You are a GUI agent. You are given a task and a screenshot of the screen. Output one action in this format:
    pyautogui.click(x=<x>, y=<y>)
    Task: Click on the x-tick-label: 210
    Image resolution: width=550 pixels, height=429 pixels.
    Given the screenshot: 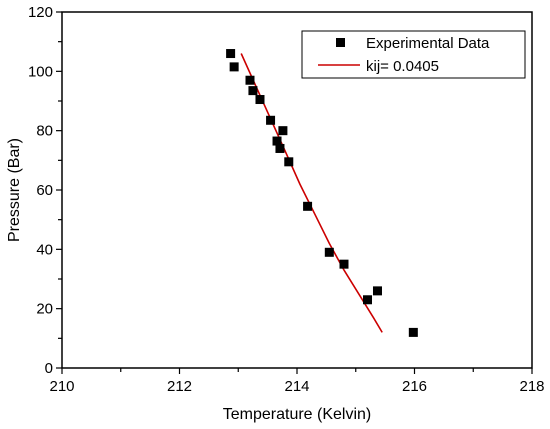 What is the action you would take?
    pyautogui.click(x=61, y=386)
    